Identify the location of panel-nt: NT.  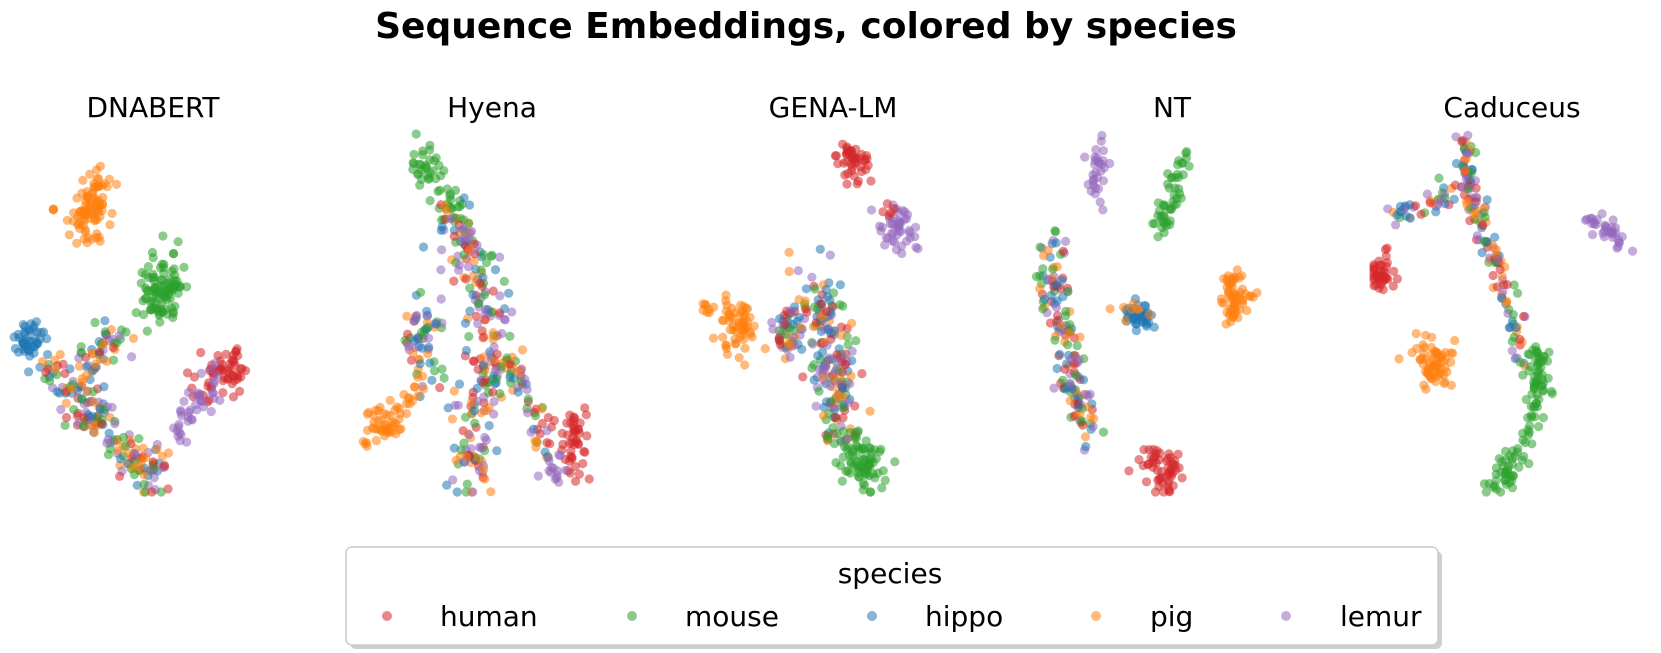
(1146, 294).